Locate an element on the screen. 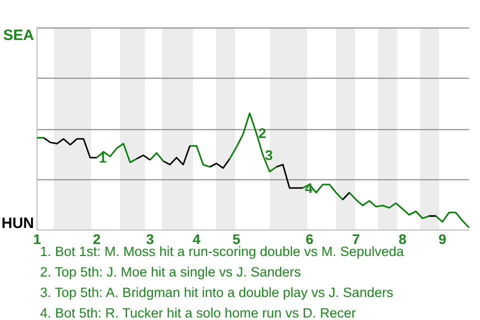 Image resolution: width=480 pixels, height=320 pixels. text: 1. Bot 1st: M. Moss hit a run-scoring double vs M. Sepulveda is located at coordinates (222, 251).